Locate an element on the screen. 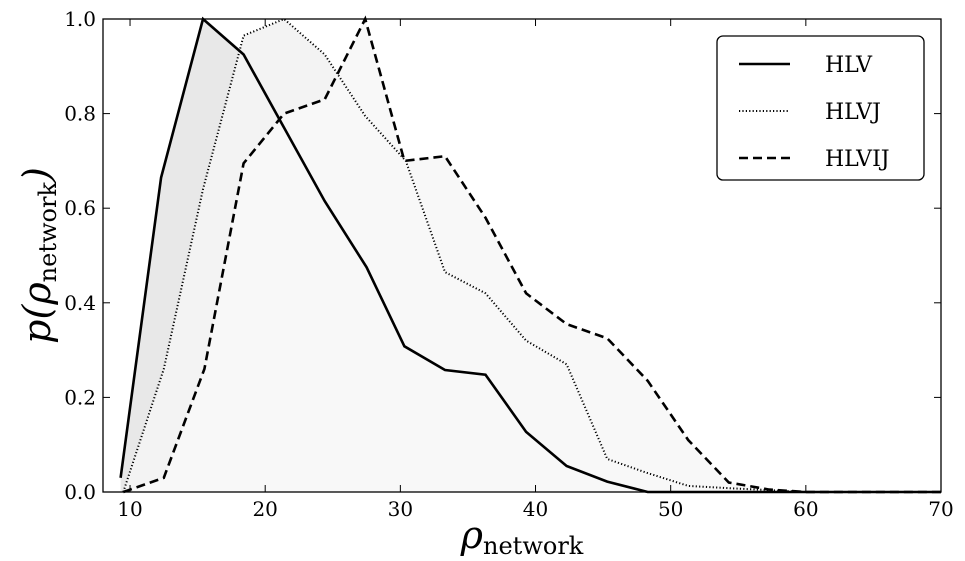  x-tick-label: 60 is located at coordinates (805, 509).